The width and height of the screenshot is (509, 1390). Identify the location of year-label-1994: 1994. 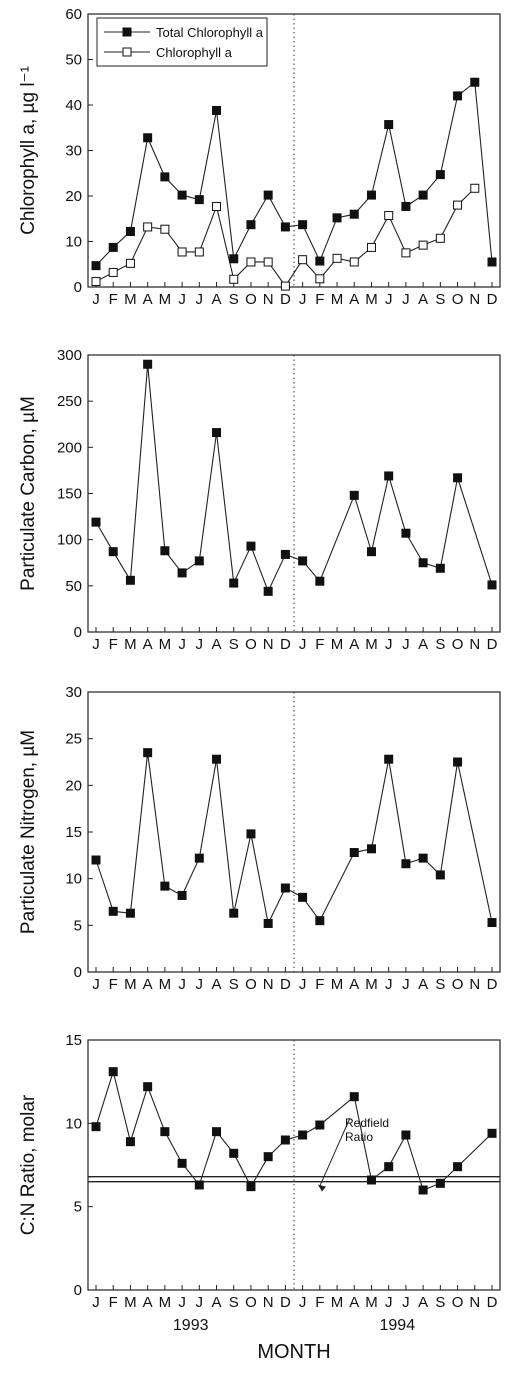
(398, 1325).